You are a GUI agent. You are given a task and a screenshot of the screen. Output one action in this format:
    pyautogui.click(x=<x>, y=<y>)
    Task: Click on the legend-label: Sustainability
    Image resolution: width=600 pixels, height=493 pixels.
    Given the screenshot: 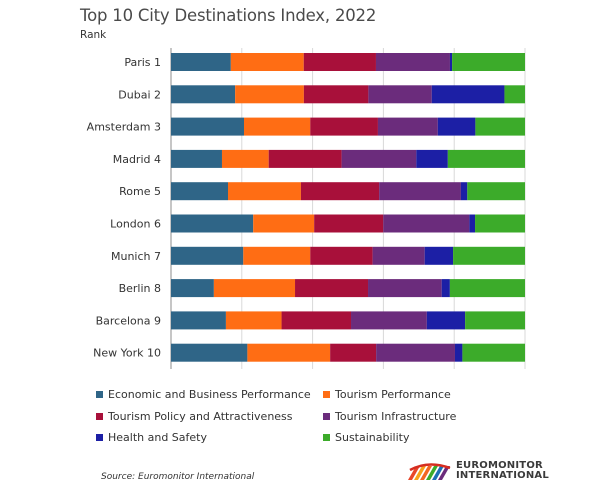 What is the action you would take?
    pyautogui.click(x=372, y=437)
    